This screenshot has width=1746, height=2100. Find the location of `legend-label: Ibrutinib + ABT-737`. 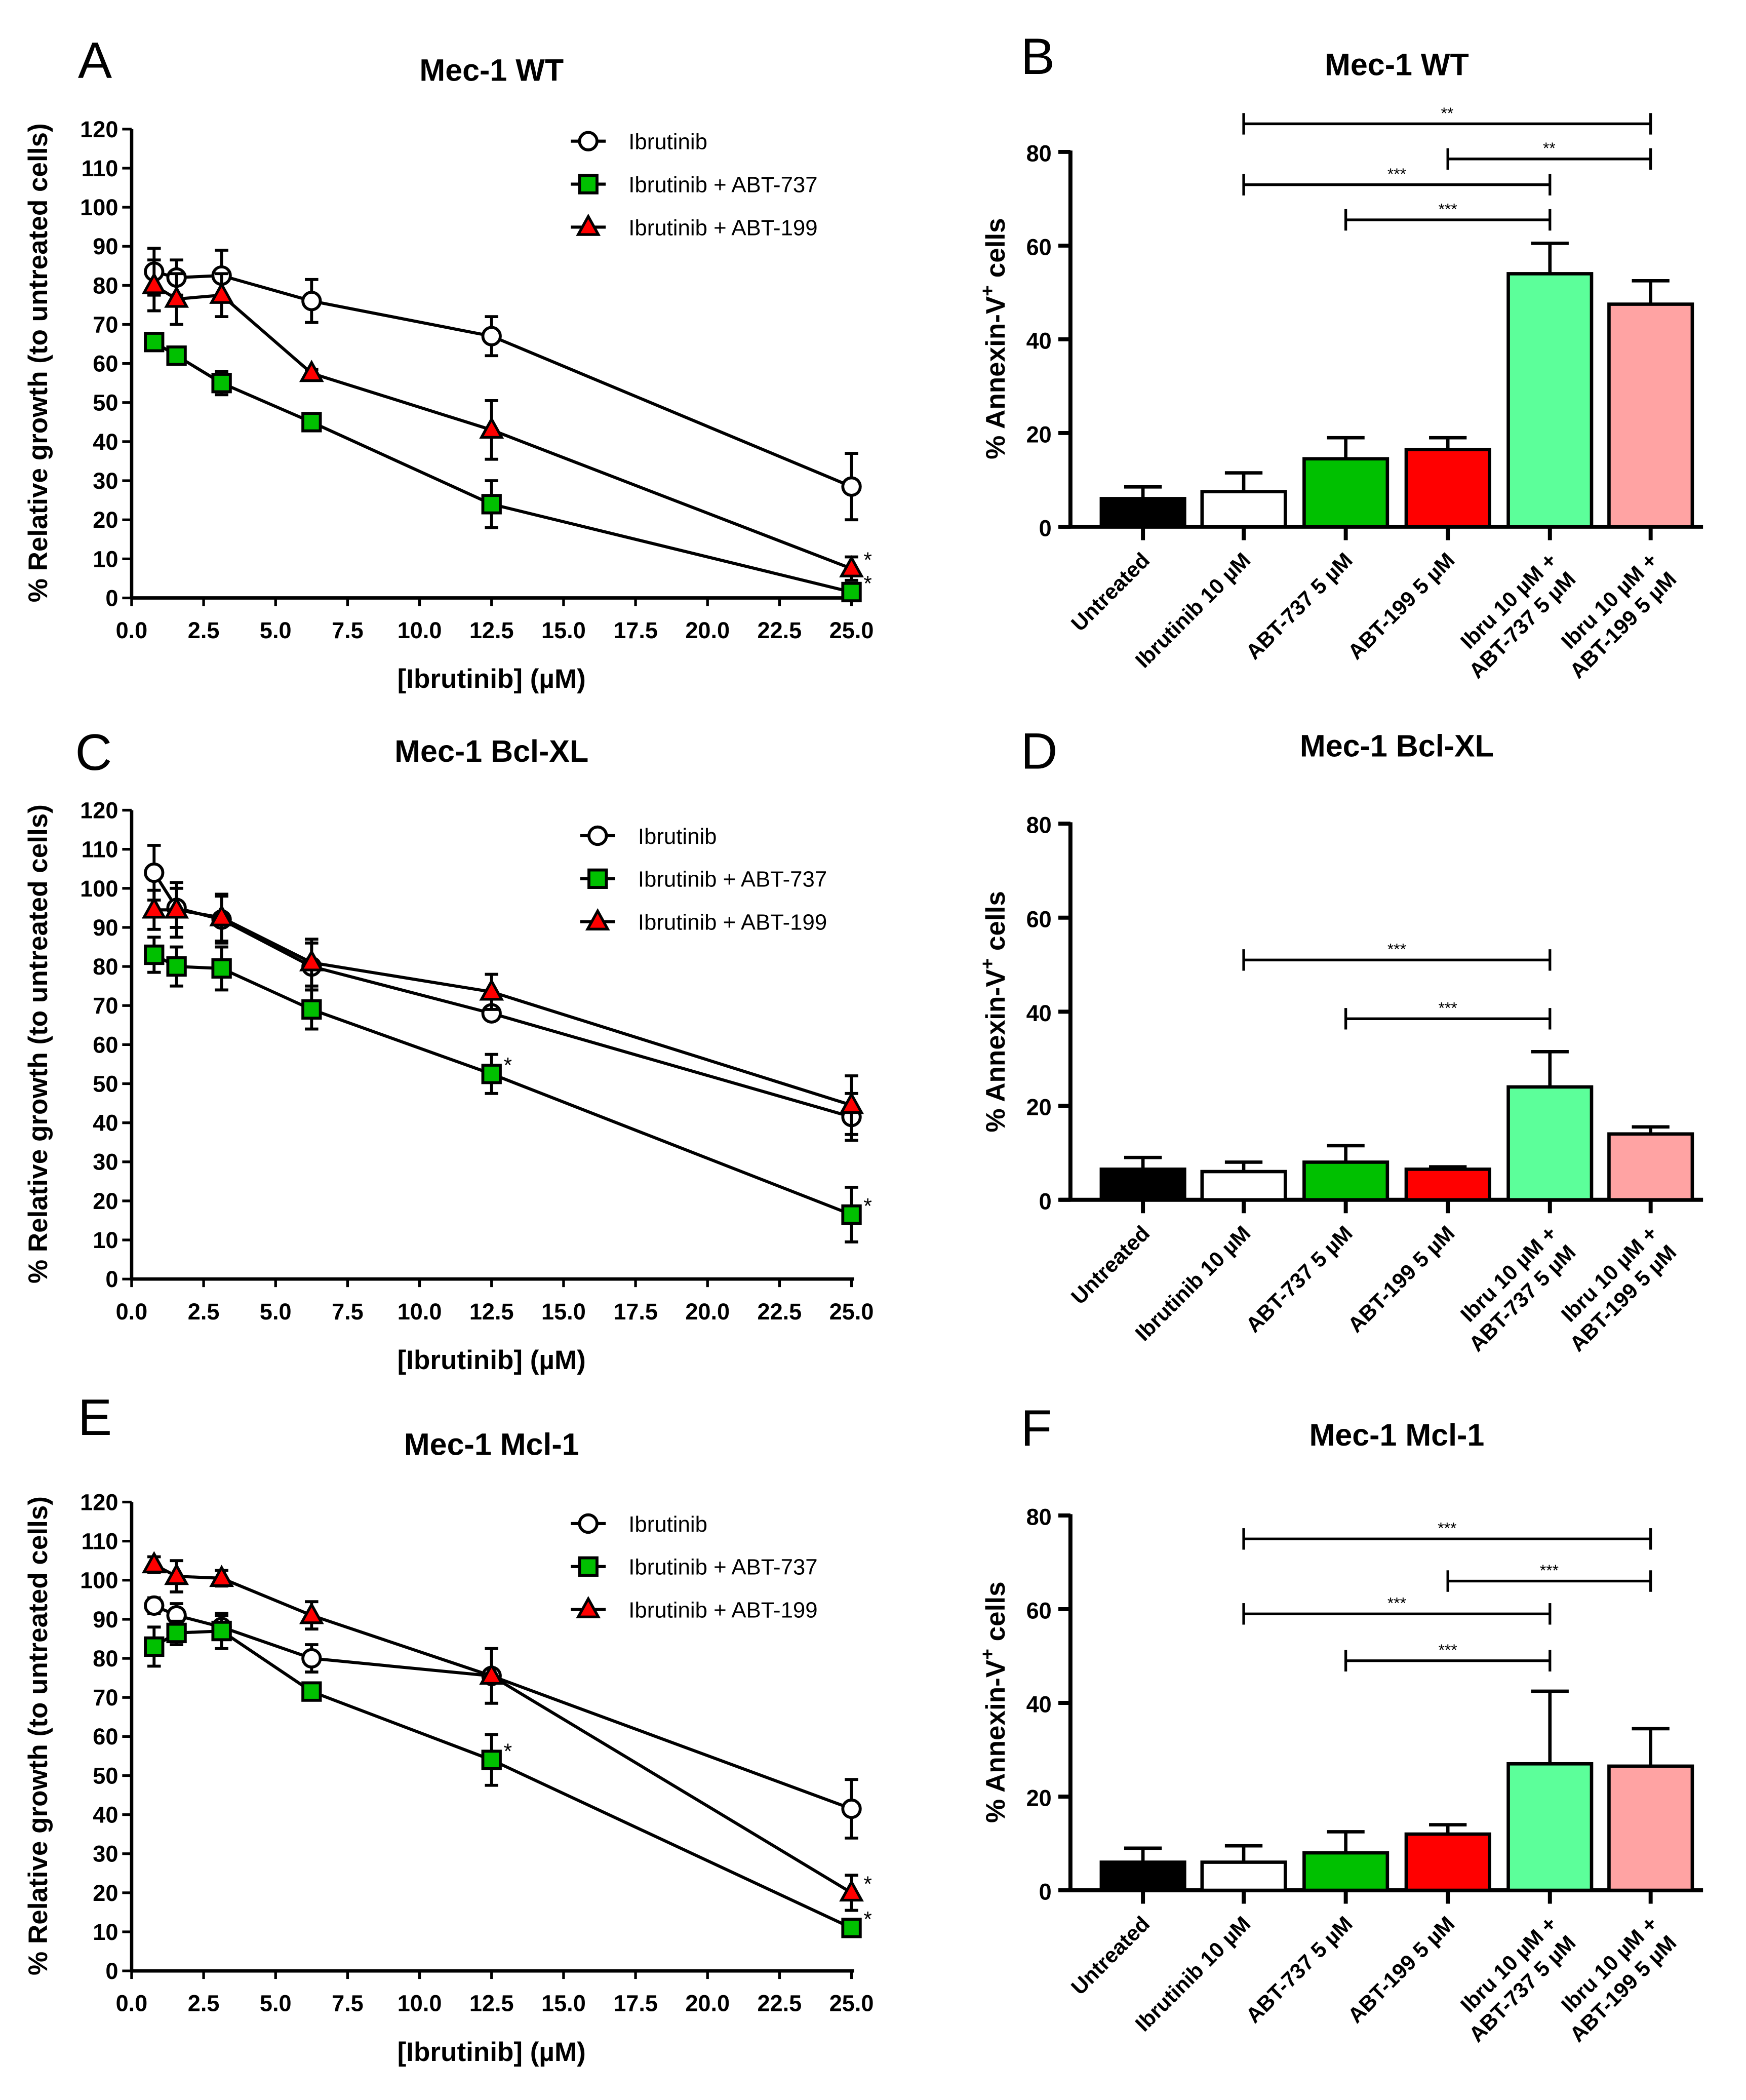

legend-label: Ibrutinib + ABT-737 is located at coordinates (723, 185).